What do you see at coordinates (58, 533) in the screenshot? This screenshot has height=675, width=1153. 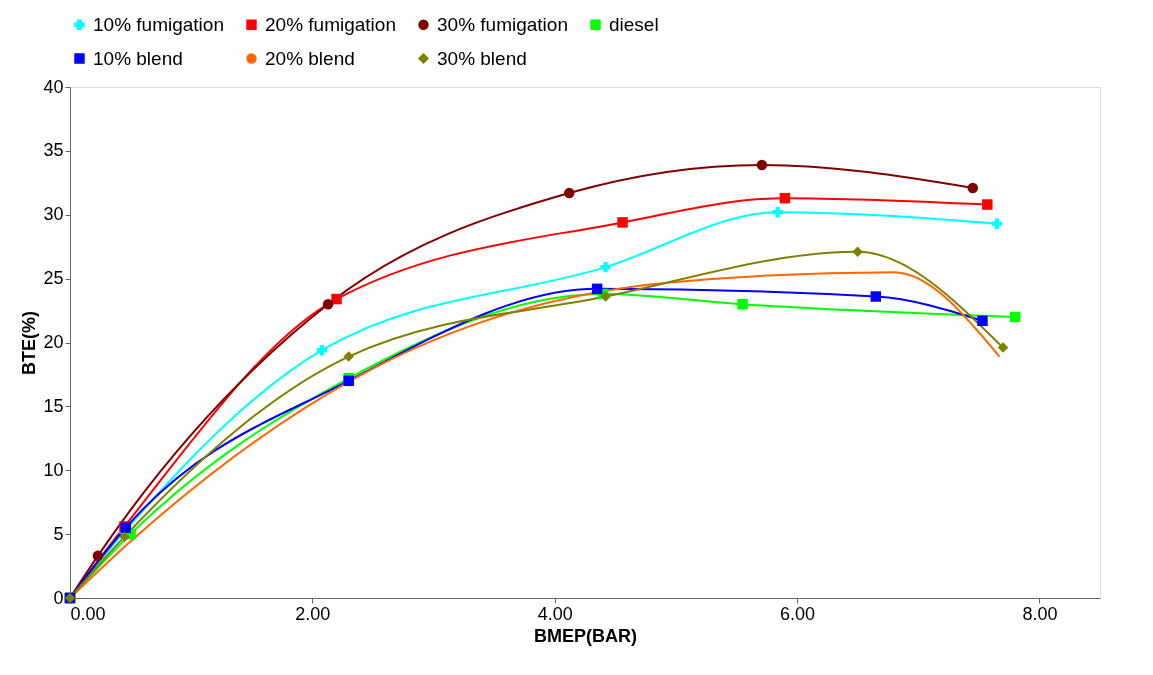 I see `y-tick-label: 5` at bounding box center [58, 533].